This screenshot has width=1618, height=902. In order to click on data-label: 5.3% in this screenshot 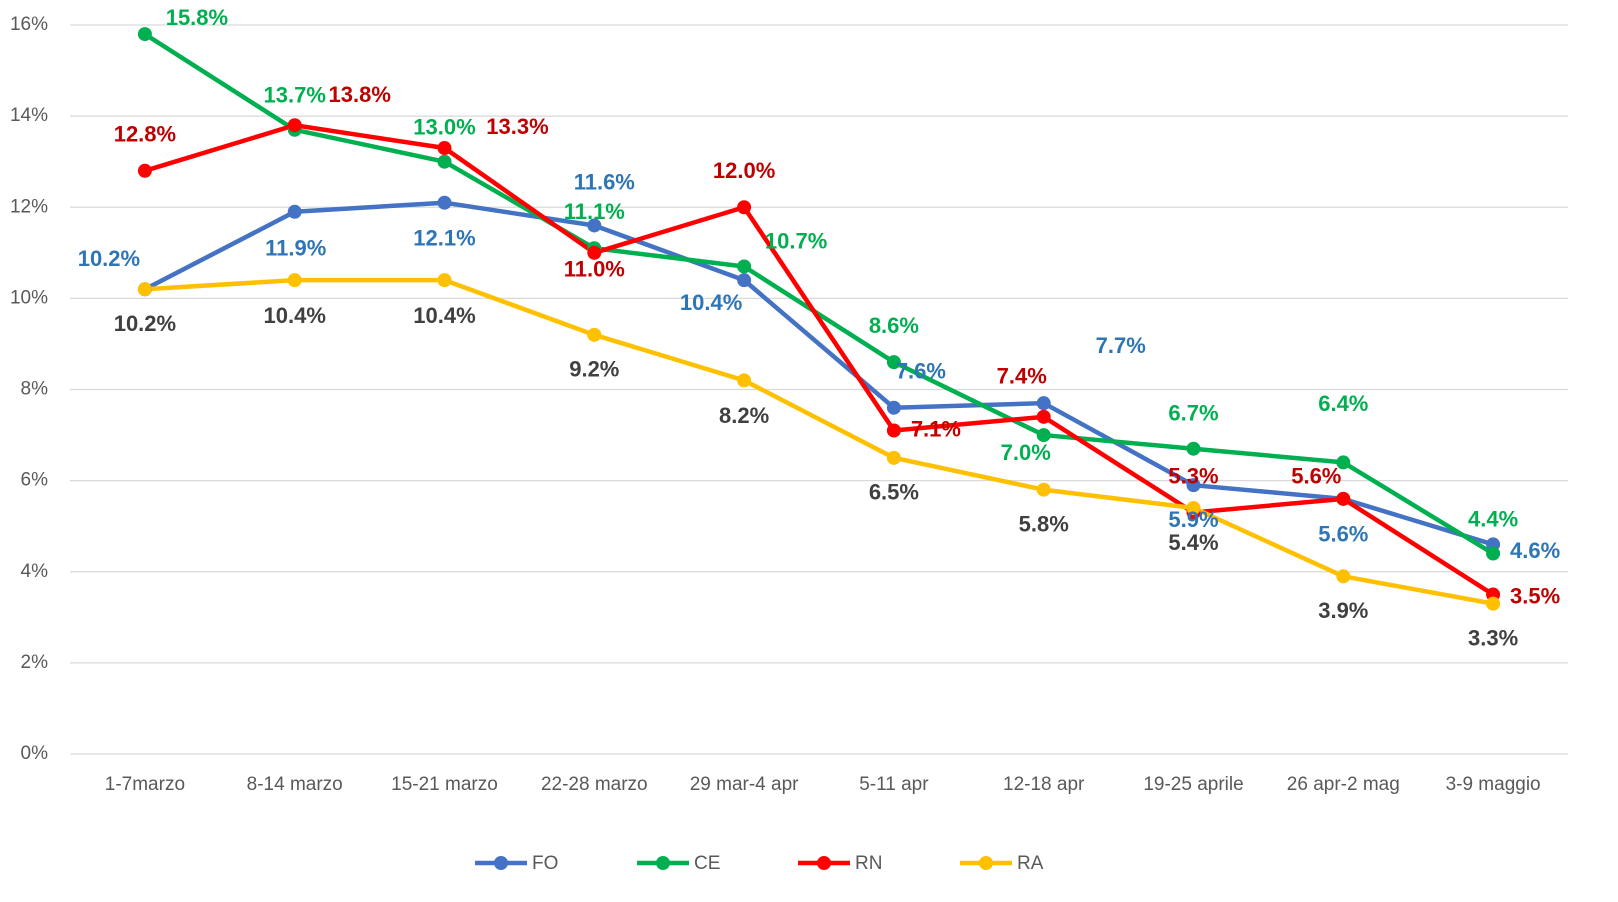, I will do `click(1193, 475)`.